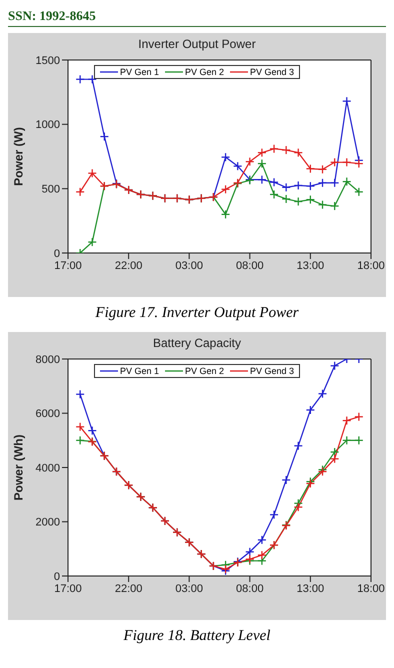 The image size is (394, 668). What do you see at coordinates (48, 60) in the screenshot?
I see `y-tick-label: 1500` at bounding box center [48, 60].